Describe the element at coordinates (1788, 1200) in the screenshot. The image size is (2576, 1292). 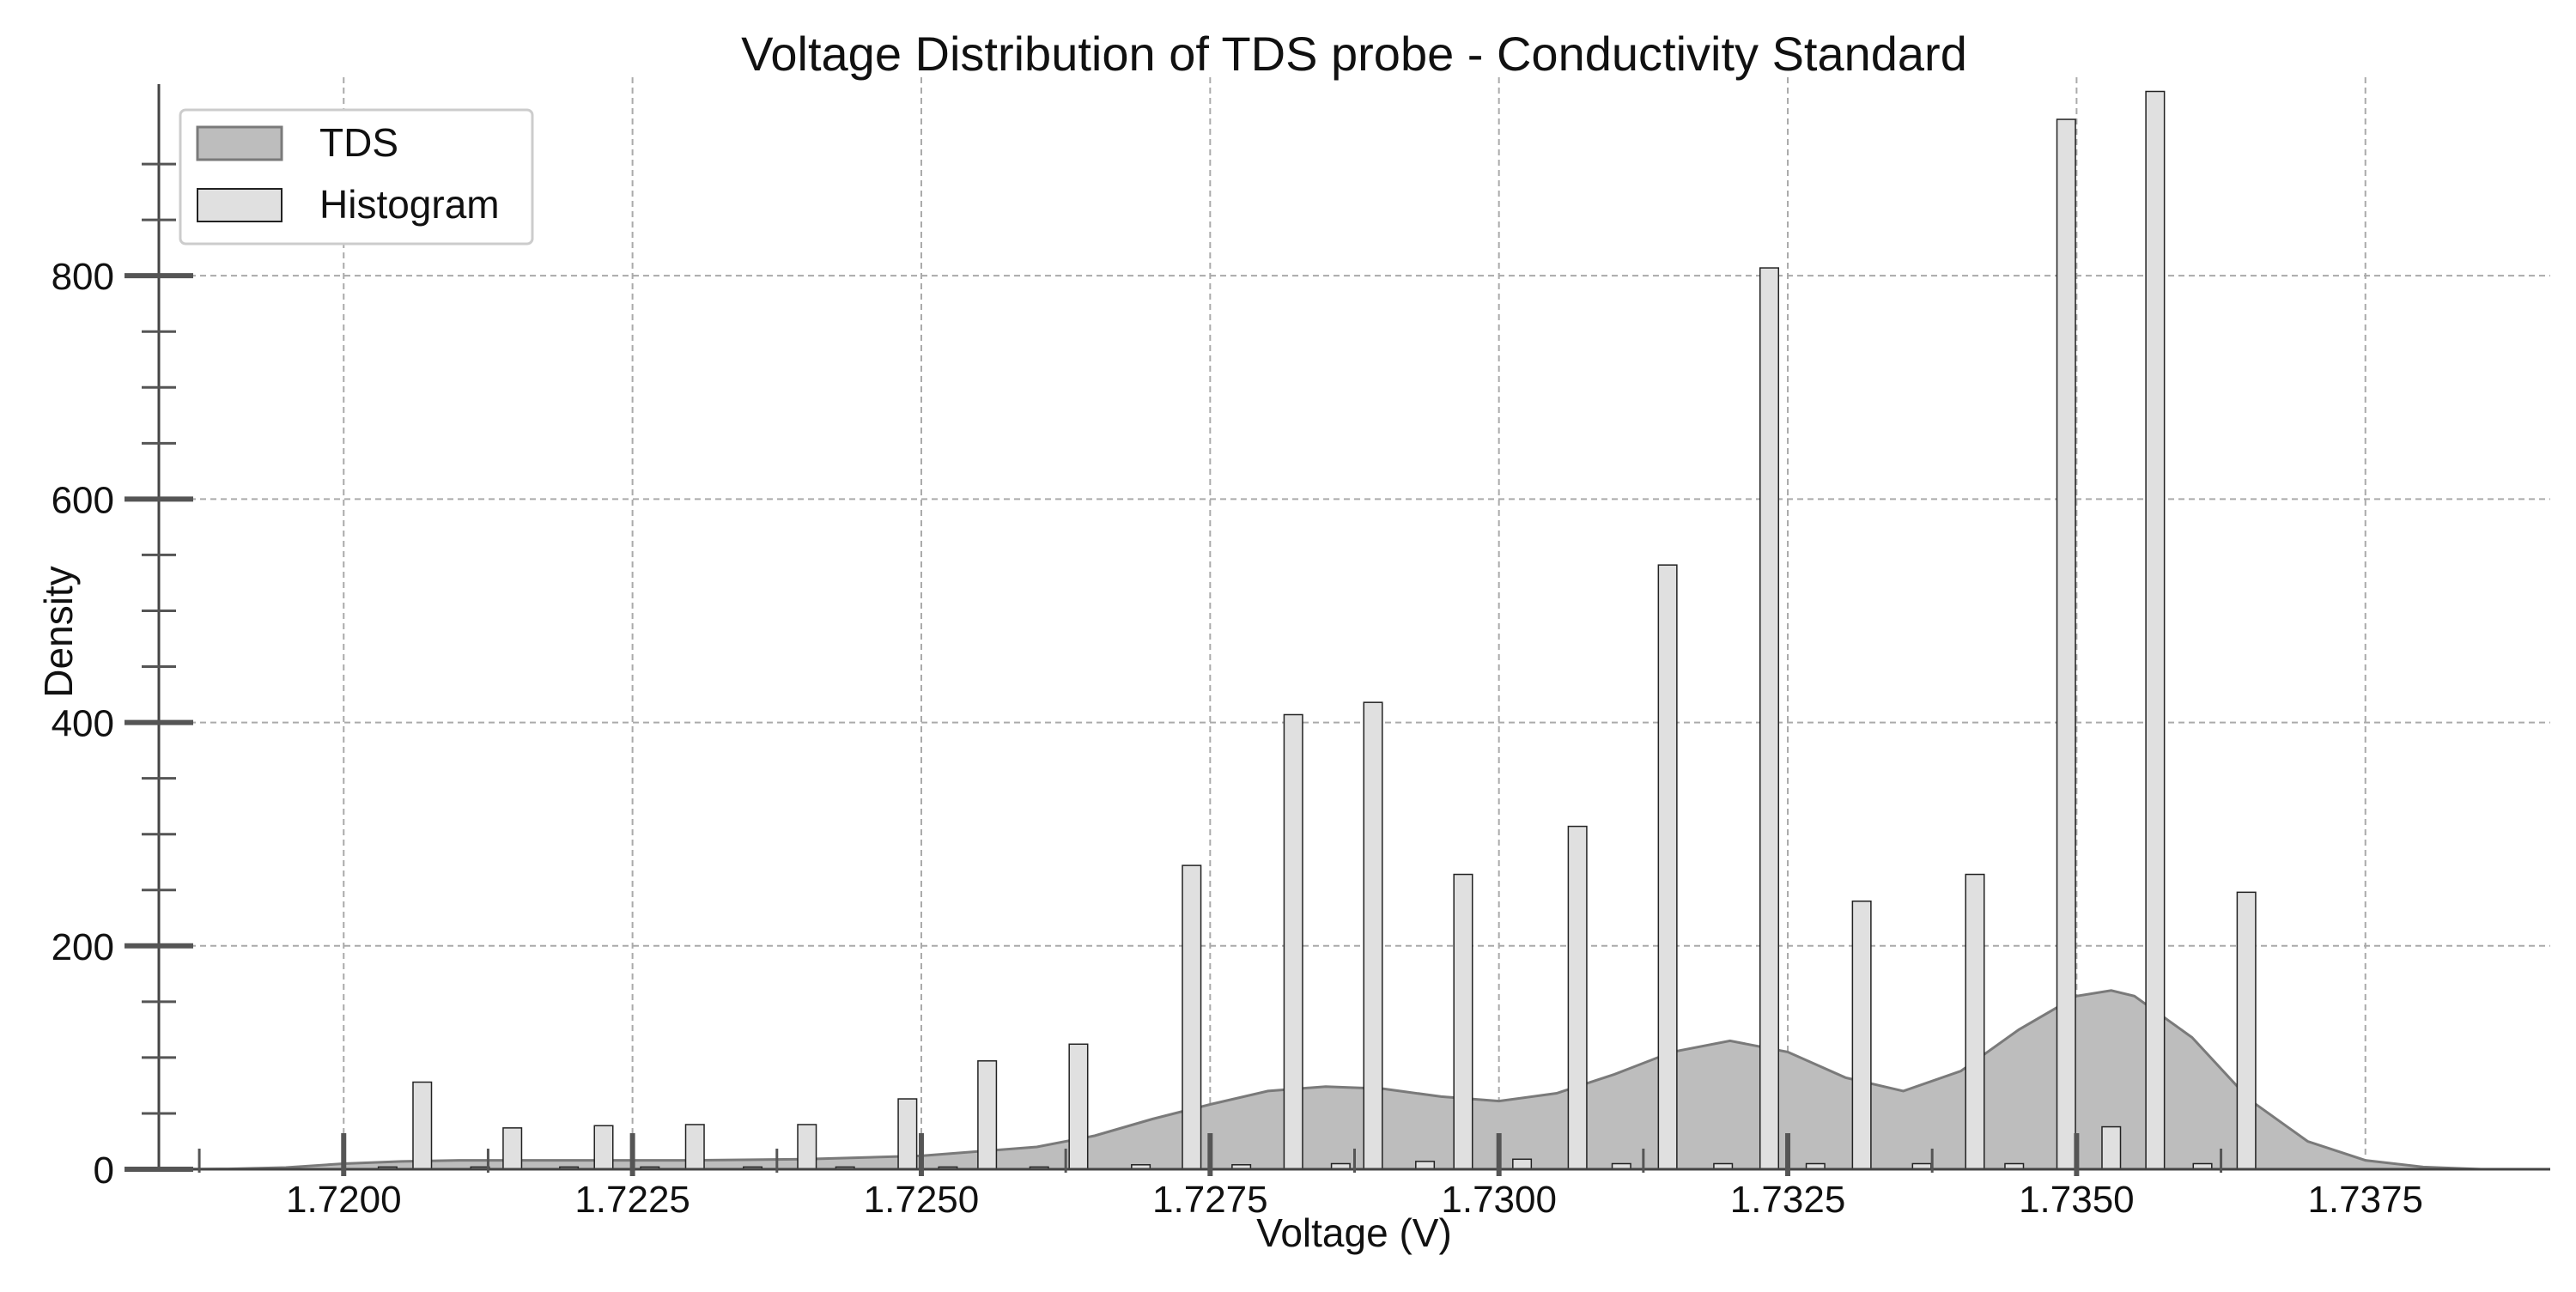
I see `x-tick-label: 1.7325` at that location.